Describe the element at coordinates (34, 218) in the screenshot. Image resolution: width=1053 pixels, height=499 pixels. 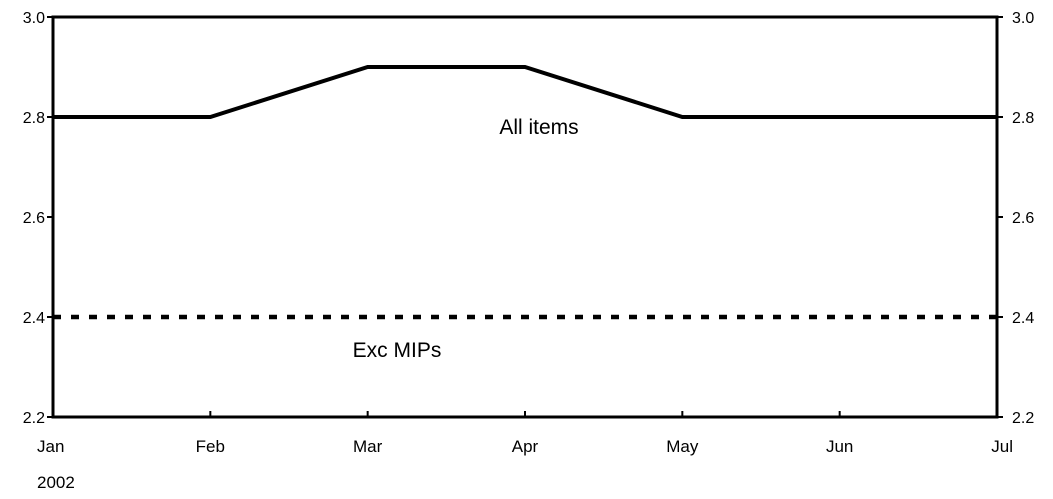
I see `left-y-tick-label: 2.6` at that location.